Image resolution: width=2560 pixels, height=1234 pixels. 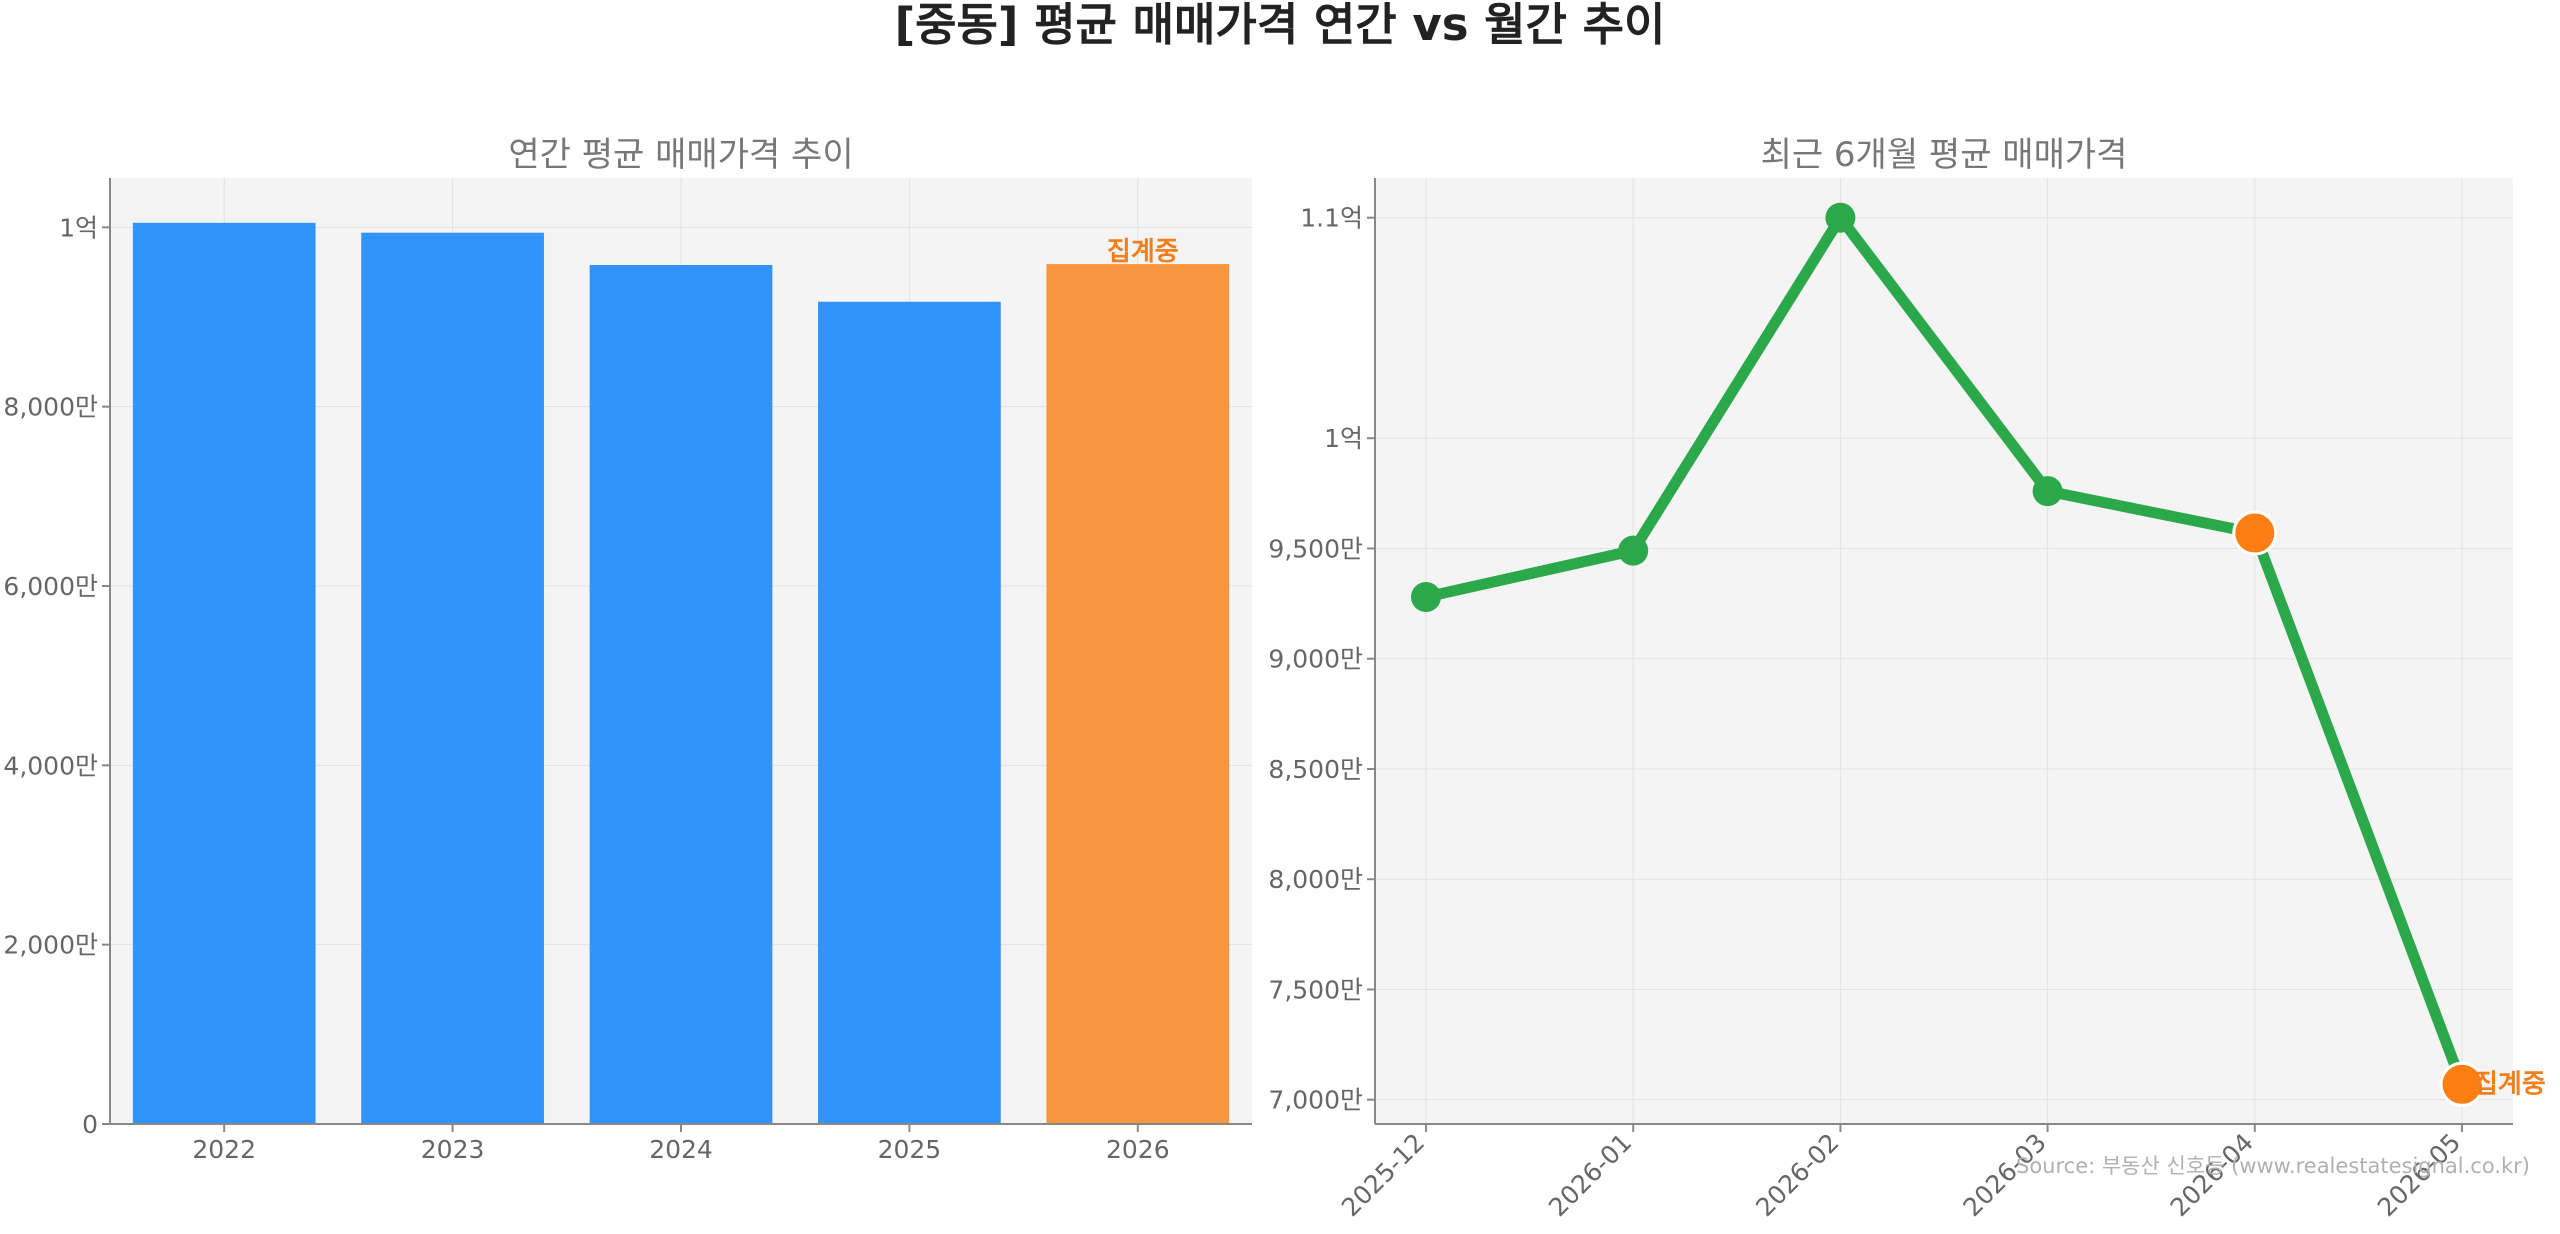 I want to click on bar-x-tick-label: 2022, so click(x=224, y=1149).